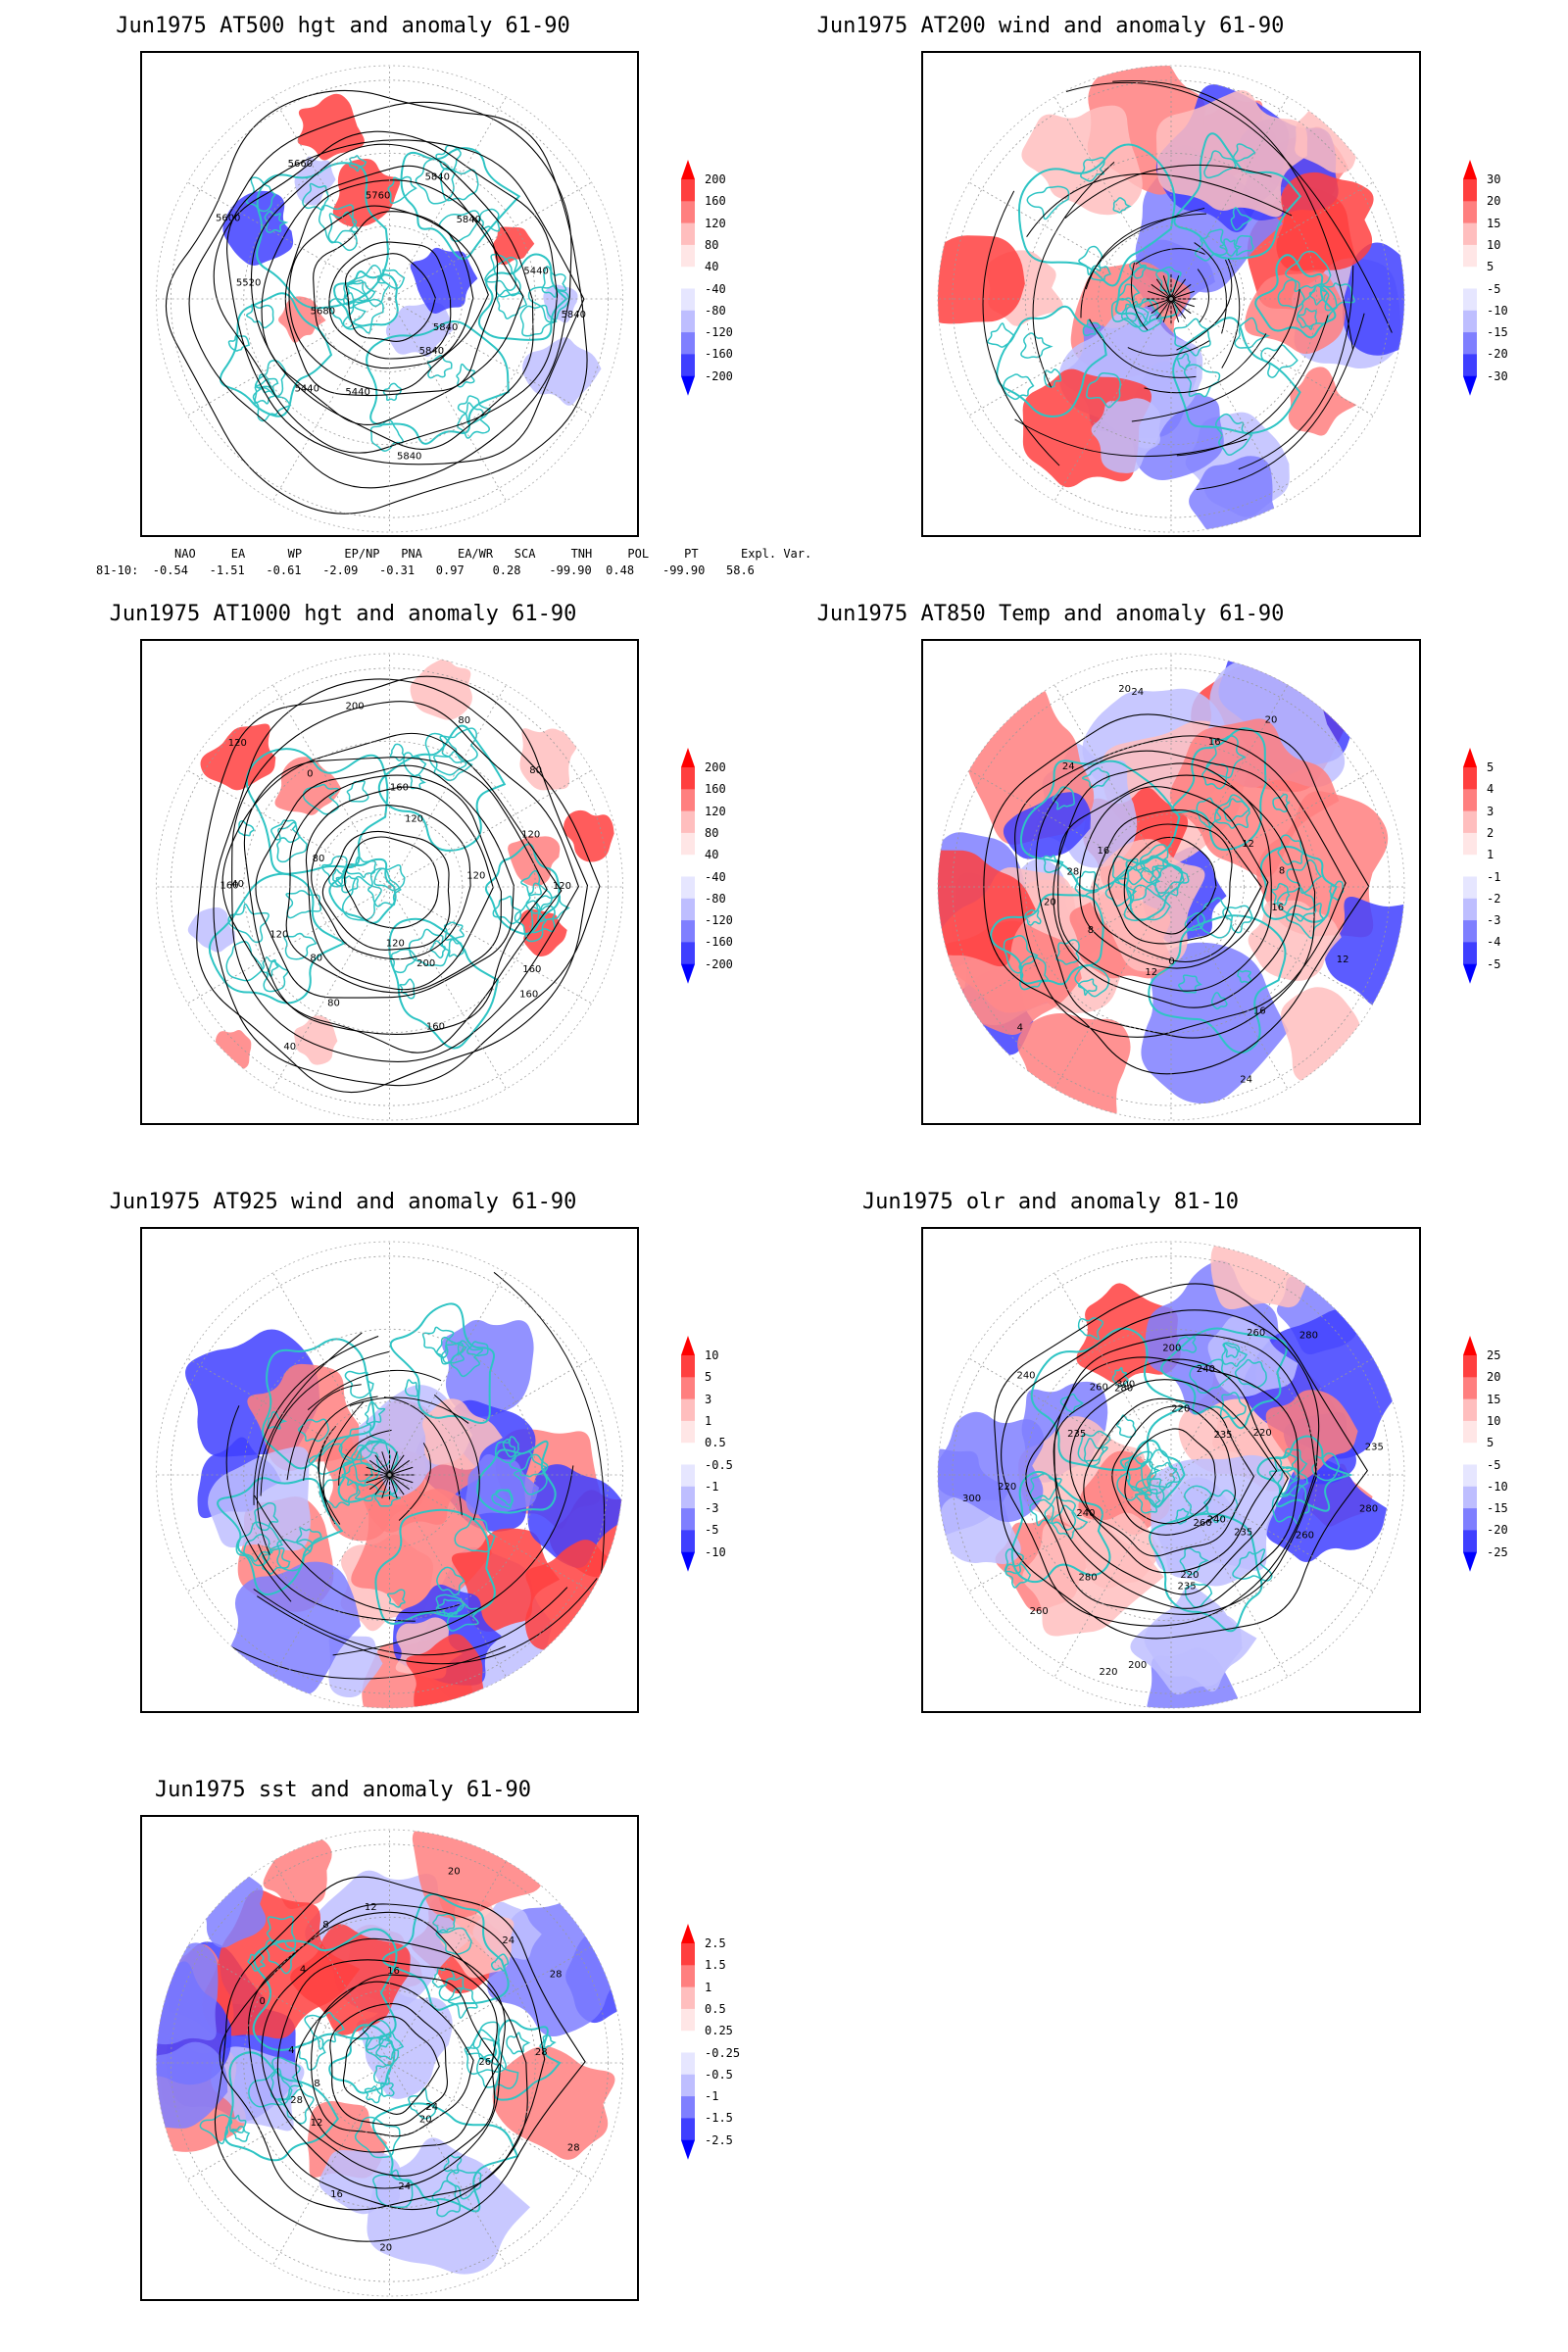 The image size is (1568, 2352). Describe the element at coordinates (1271, 720) in the screenshot. I see `contour-label: 20` at that location.